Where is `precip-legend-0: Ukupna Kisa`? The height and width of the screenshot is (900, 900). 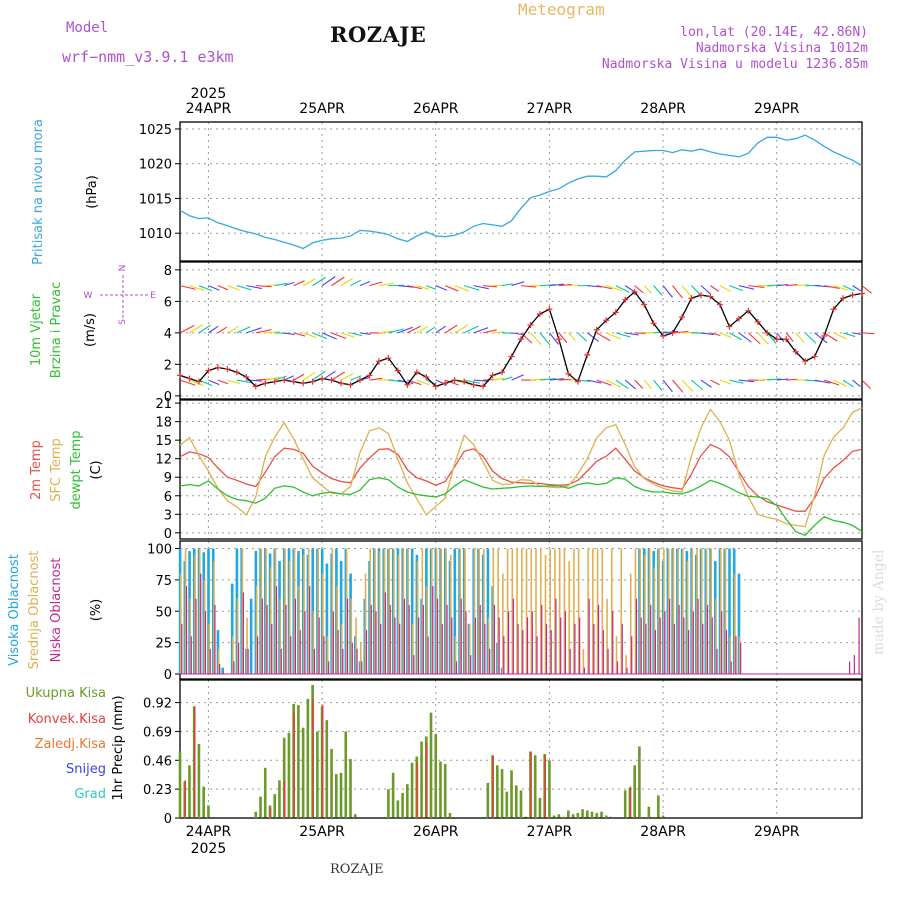
precip-legend-0: Ukupna Kisa is located at coordinates (66, 693).